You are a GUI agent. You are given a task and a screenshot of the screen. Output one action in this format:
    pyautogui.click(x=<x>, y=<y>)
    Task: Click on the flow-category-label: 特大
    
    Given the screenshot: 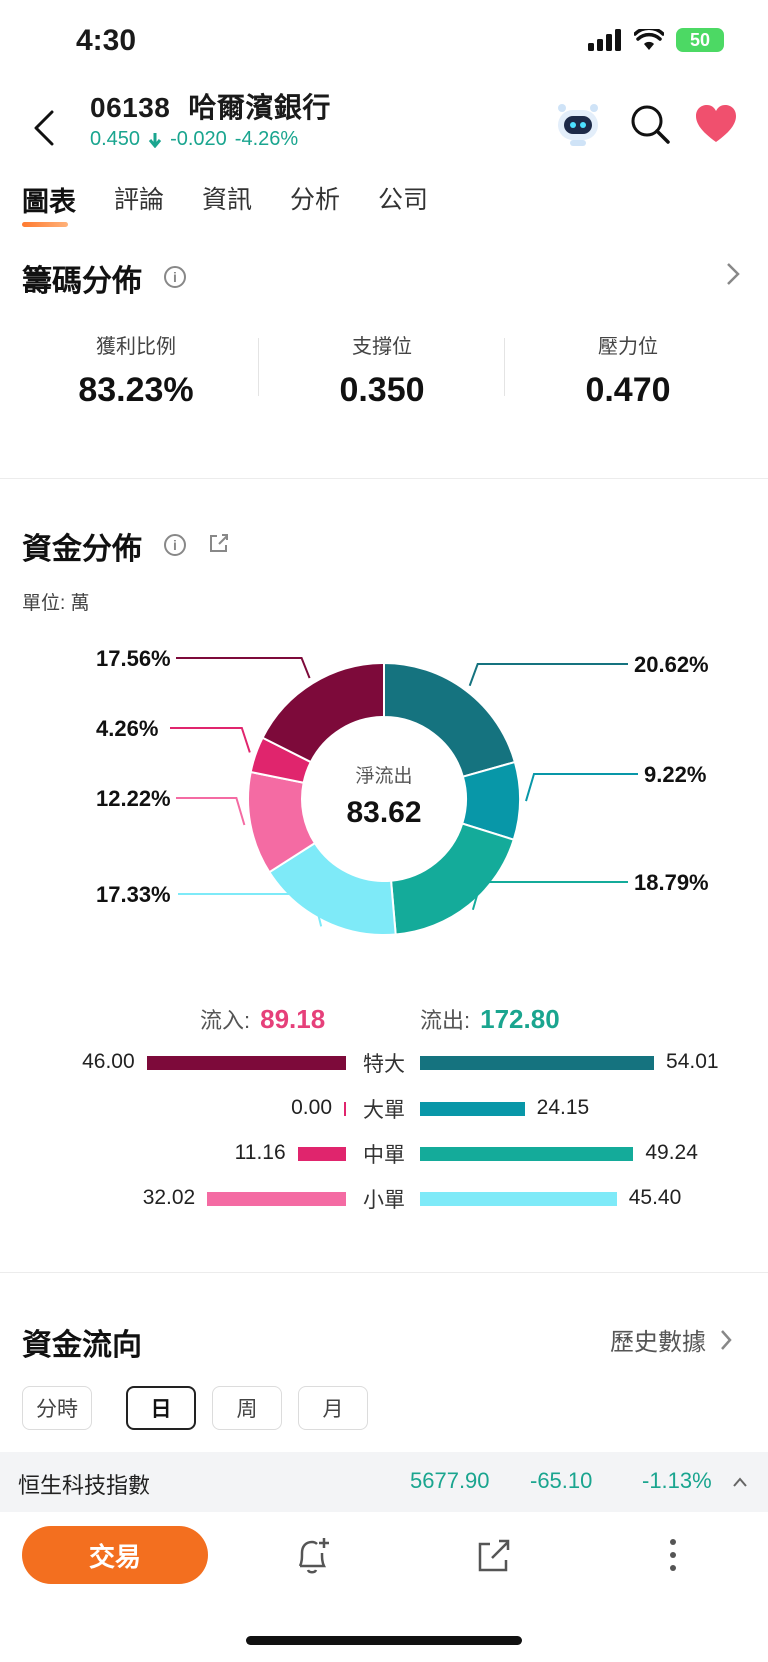 What is the action you would take?
    pyautogui.click(x=384, y=1064)
    